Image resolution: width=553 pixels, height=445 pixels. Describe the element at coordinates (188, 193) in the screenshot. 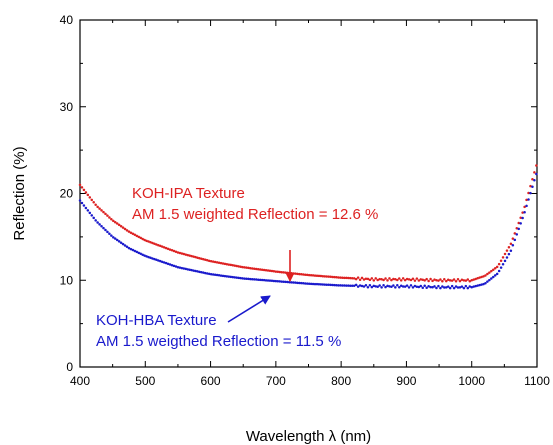

I see `annotation-ipa-line1: KOH-IPA Texture` at that location.